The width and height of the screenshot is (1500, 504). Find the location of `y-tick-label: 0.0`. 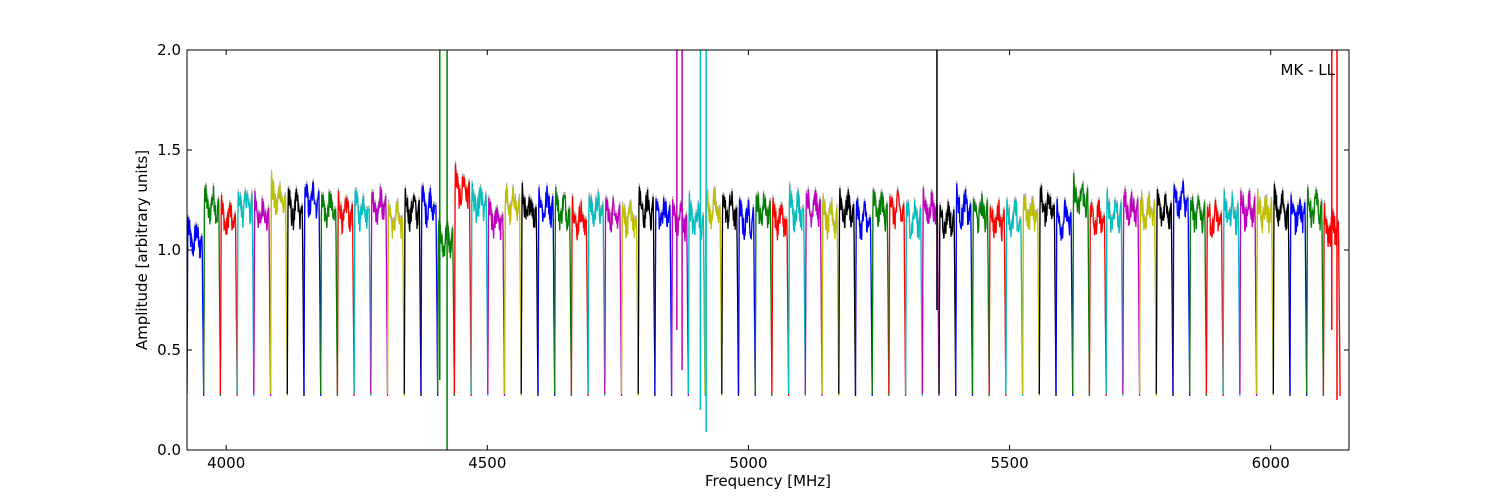

y-tick-label: 0.0 is located at coordinates (169, 450).